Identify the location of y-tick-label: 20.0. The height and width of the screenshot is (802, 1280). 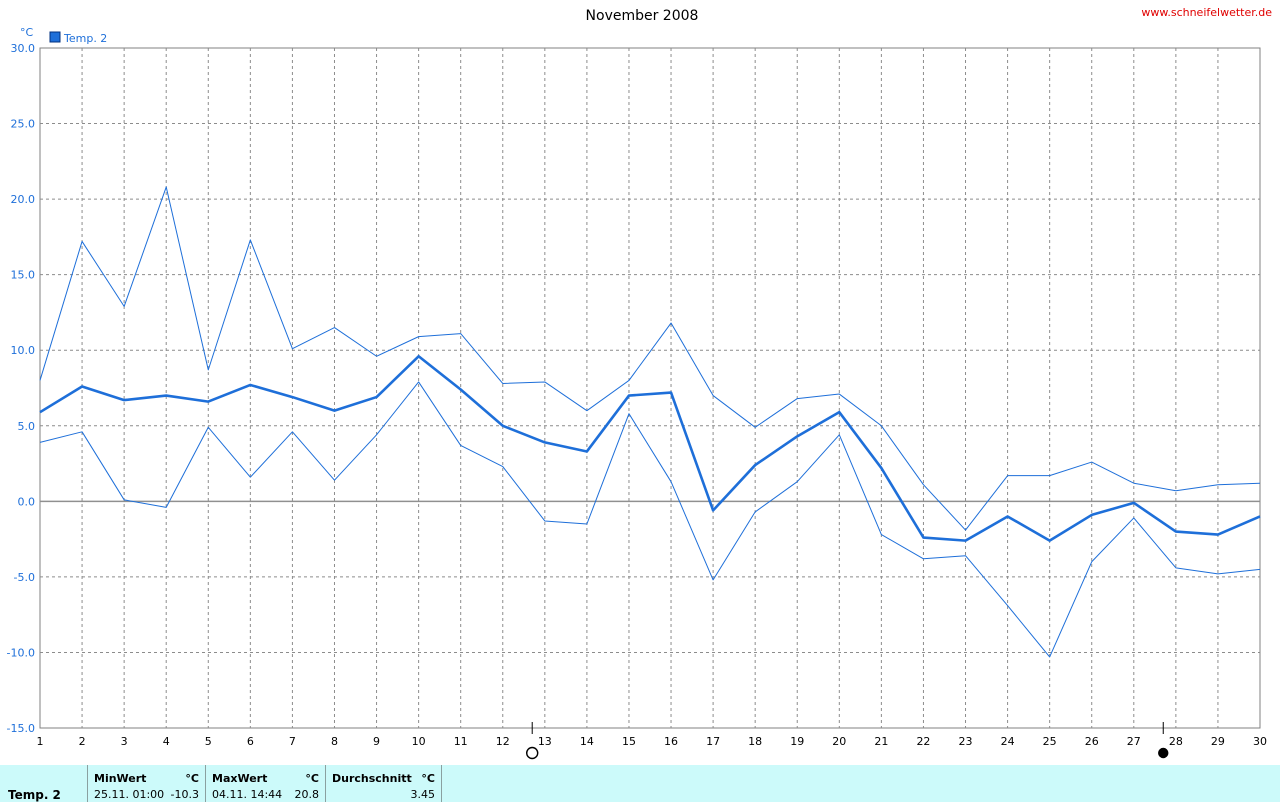
(23, 199).